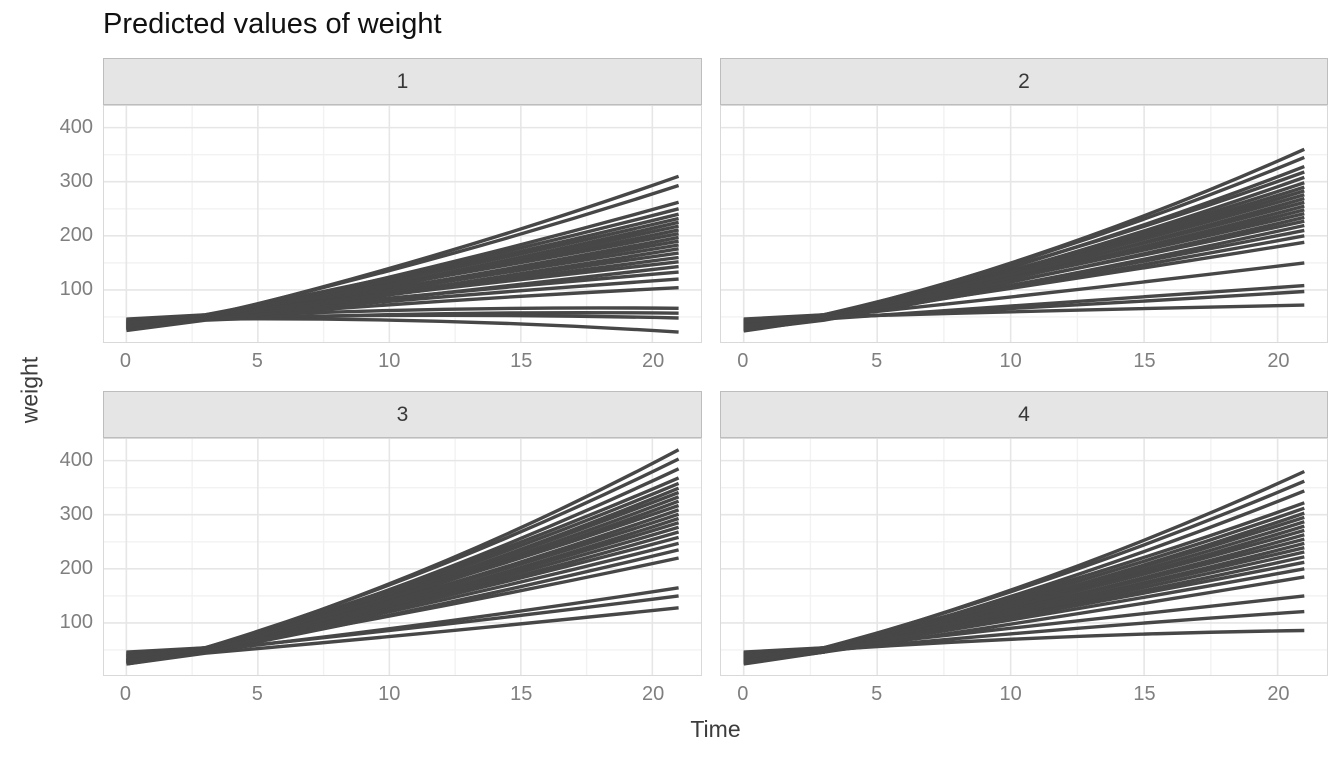  Describe the element at coordinates (29, 390) in the screenshot. I see `y-axis-title: weight` at that location.